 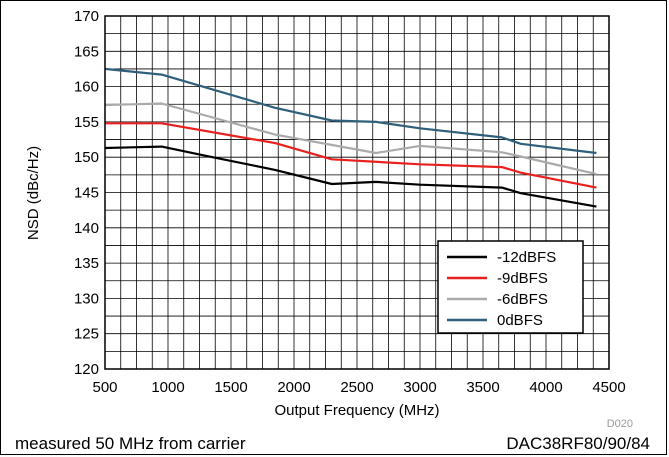 I want to click on x-axis-label: Output Frequency (MHz), so click(x=356, y=410).